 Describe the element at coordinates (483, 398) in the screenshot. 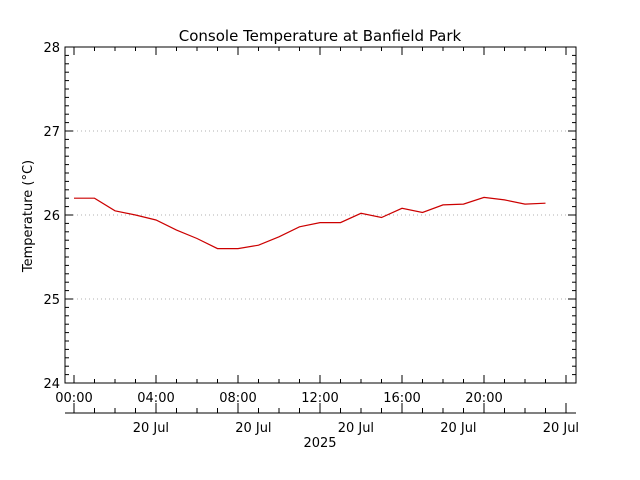

I see `x-time-label: 20:00` at that location.